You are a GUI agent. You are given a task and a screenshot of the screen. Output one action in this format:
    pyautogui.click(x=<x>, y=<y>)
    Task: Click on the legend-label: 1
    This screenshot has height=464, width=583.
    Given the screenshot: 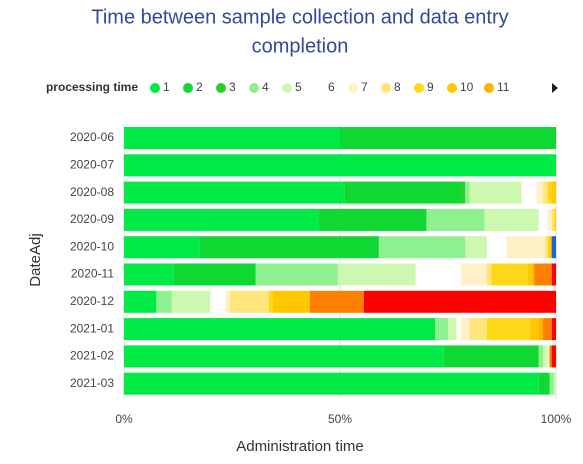 What is the action you would take?
    pyautogui.click(x=166, y=87)
    